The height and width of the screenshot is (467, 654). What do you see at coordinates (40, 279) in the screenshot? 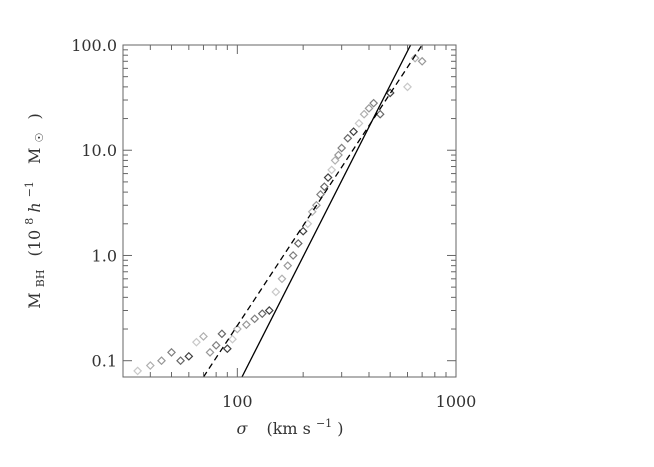
I see `y-axis-sub: BH` at bounding box center [40, 279].